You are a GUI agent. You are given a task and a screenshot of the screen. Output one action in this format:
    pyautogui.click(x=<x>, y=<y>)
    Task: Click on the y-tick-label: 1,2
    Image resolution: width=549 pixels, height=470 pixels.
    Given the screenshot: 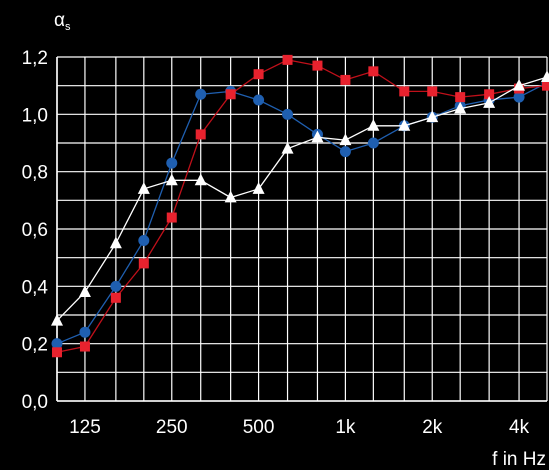 What is the action you would take?
    pyautogui.click(x=35, y=58)
    